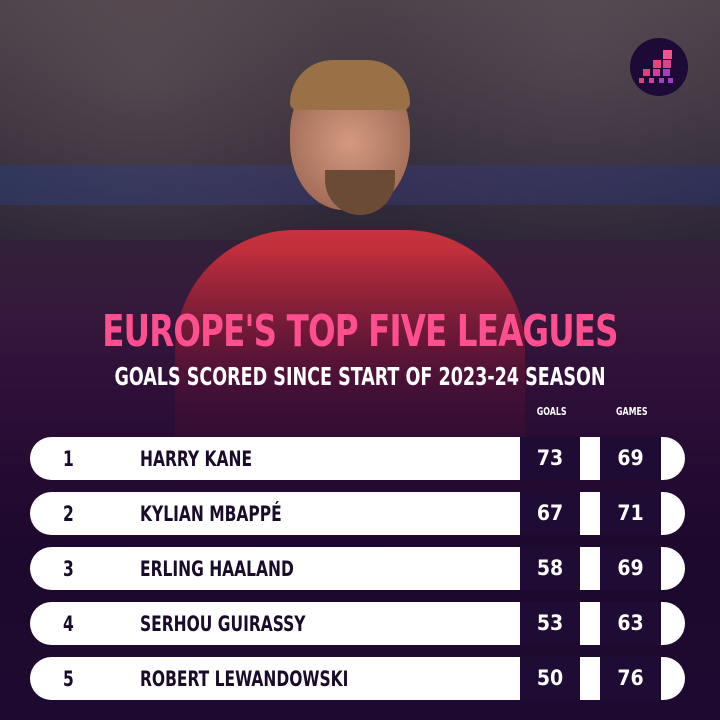 This screenshot has height=720, width=720. Describe the element at coordinates (550, 568) in the screenshot. I see `goals-value: 58` at that location.